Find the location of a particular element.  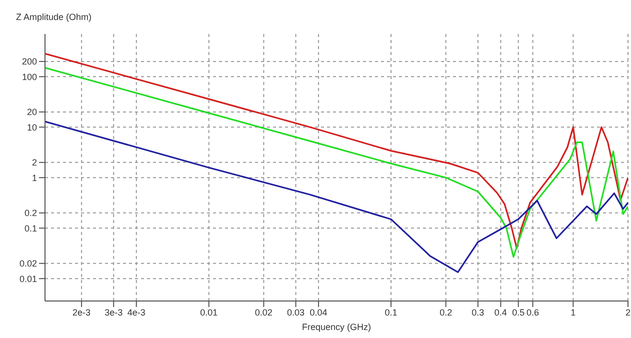

y-axis-title: Z Amplitude (Ohm) is located at coordinates (54, 17).